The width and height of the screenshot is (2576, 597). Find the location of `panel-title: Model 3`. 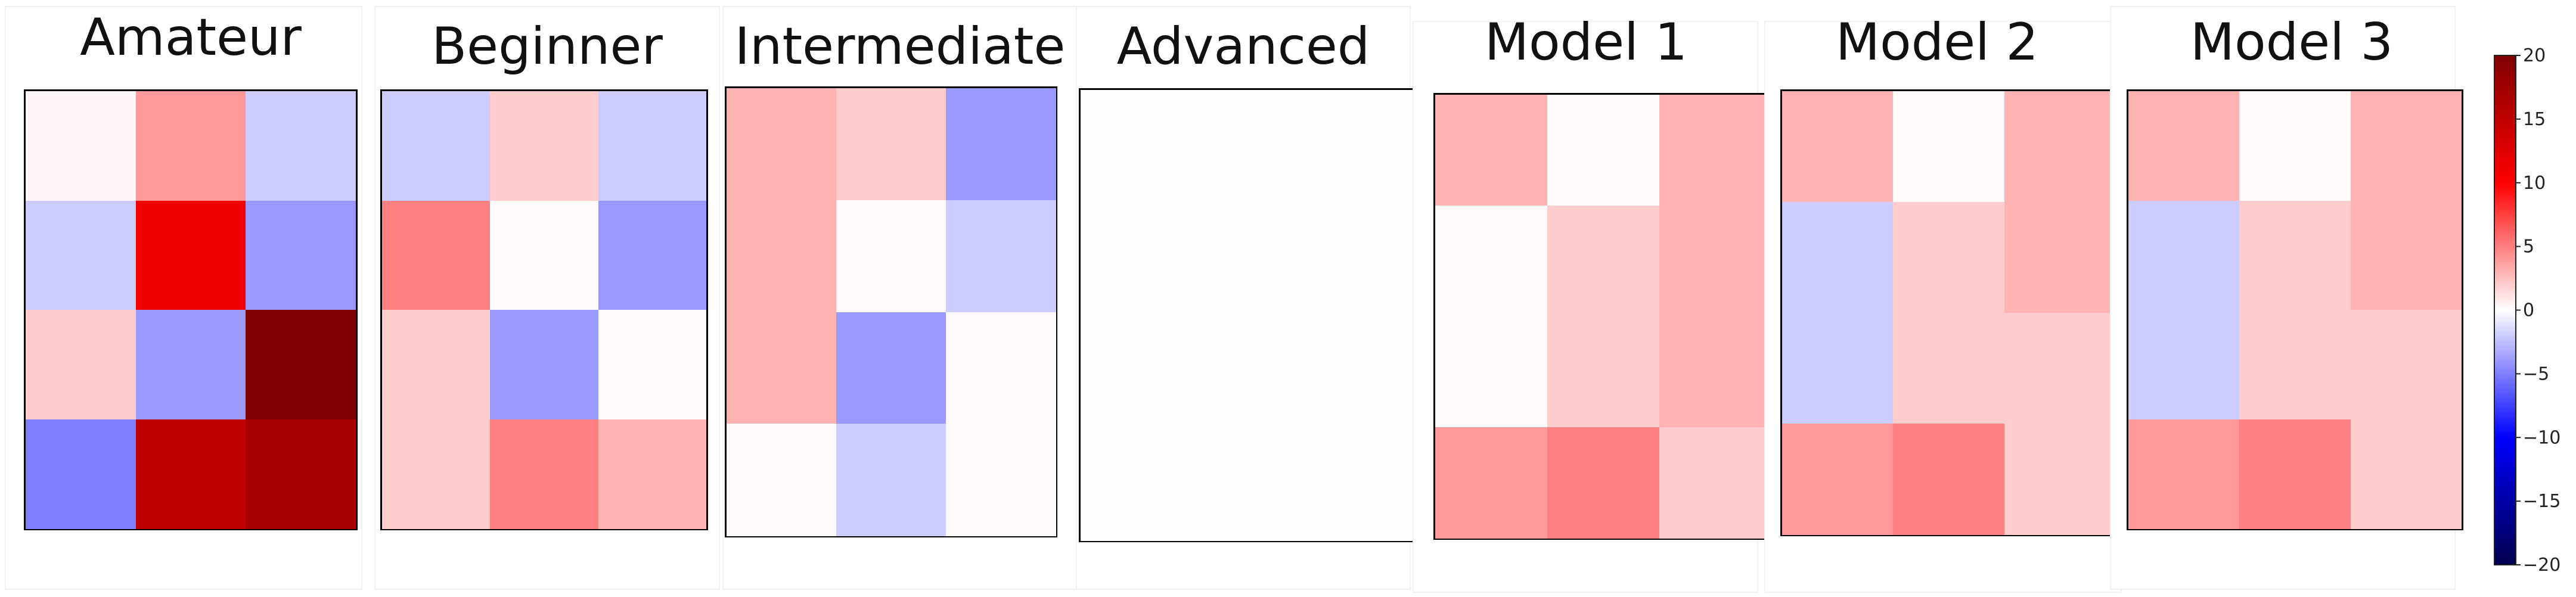

panel-title: Model 3 is located at coordinates (2292, 42).